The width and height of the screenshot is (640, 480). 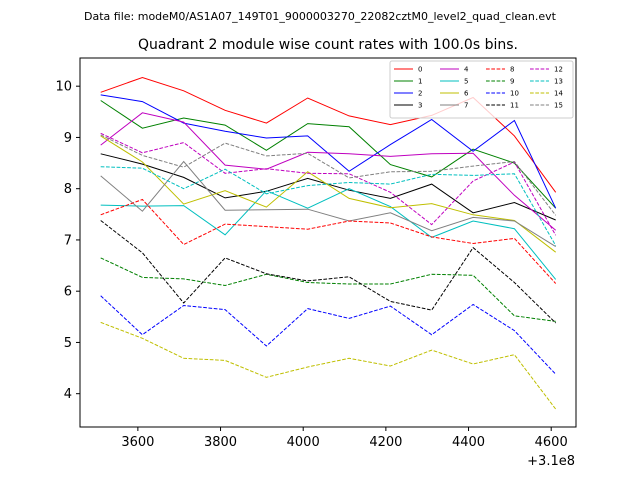 What do you see at coordinates (558, 82) in the screenshot?
I see `legend-label-13: 13` at bounding box center [558, 82].